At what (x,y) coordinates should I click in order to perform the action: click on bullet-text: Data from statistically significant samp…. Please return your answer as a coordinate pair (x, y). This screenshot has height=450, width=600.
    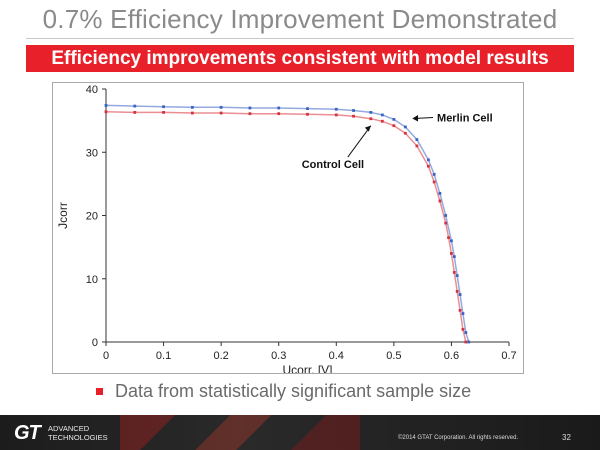
    Looking at the image, I should click on (293, 391).